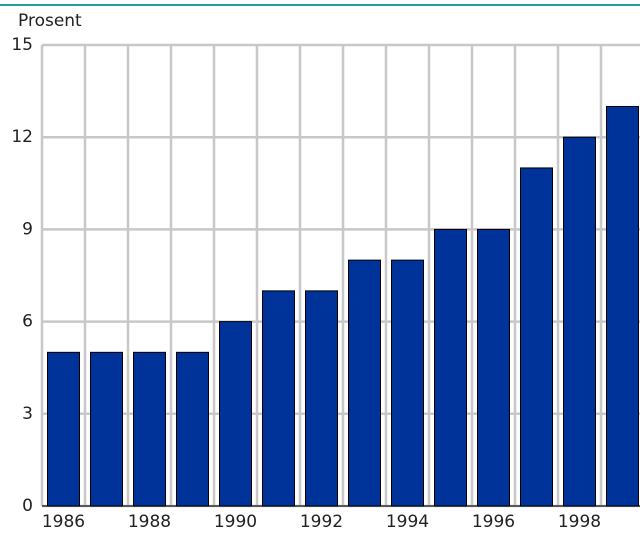 This screenshot has width=640, height=534. What do you see at coordinates (321, 522) in the screenshot?
I see `x-tick-label: 1992` at bounding box center [321, 522].